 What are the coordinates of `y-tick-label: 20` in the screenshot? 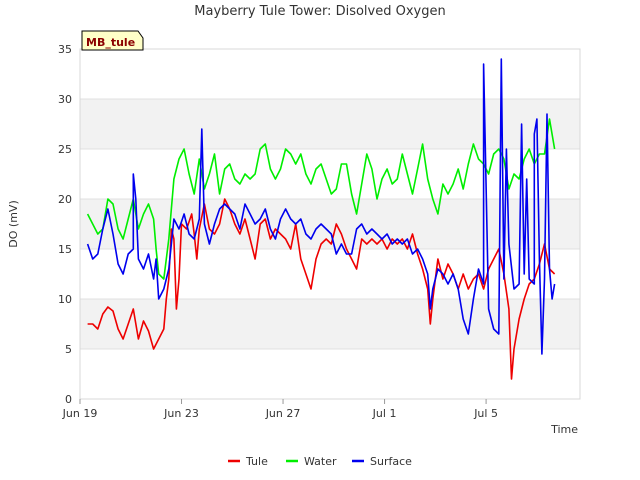 It's located at (65, 199).